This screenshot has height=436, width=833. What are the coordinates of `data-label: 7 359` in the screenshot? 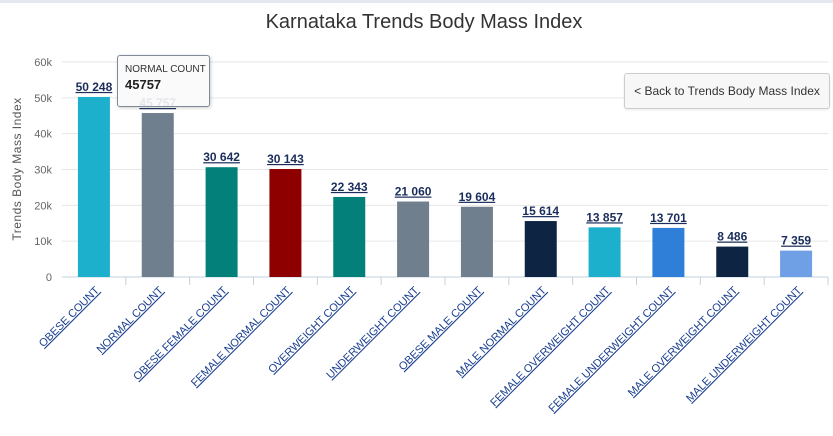 It's located at (796, 241).